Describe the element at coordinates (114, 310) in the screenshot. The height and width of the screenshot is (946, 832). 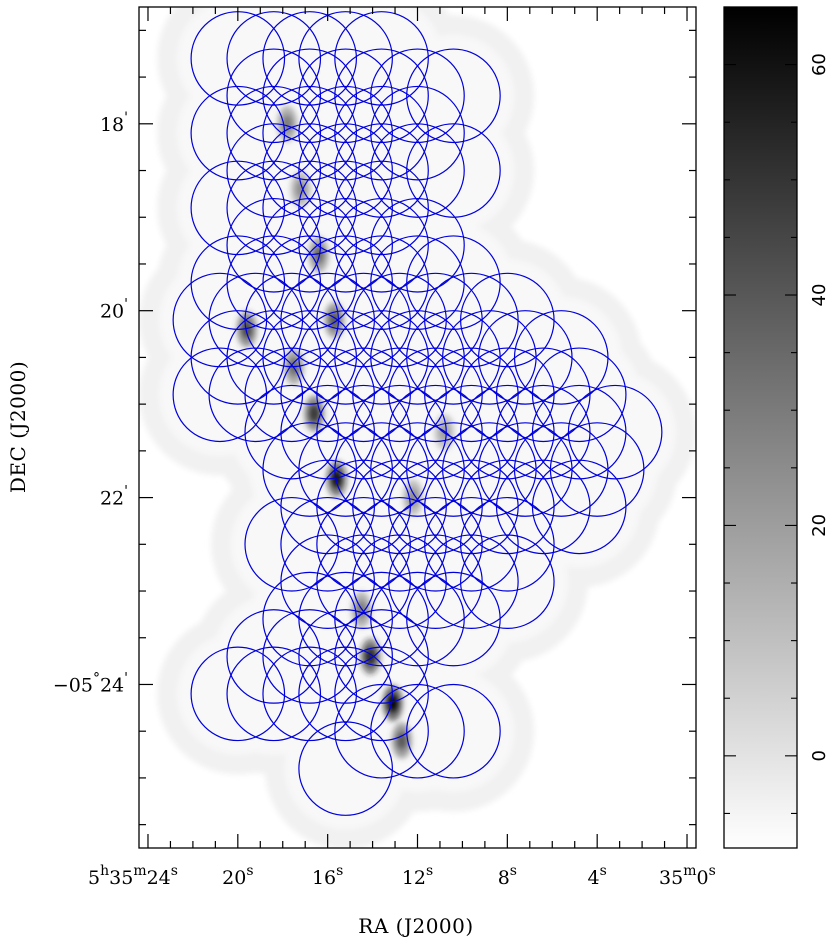
I see `y-tick-label: 20'` at that location.